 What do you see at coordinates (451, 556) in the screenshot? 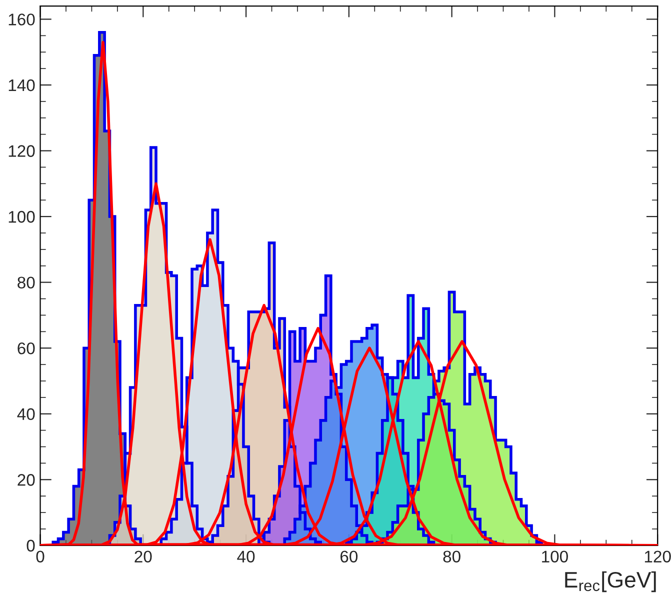
I see `x-tick-label: 80` at bounding box center [451, 556].